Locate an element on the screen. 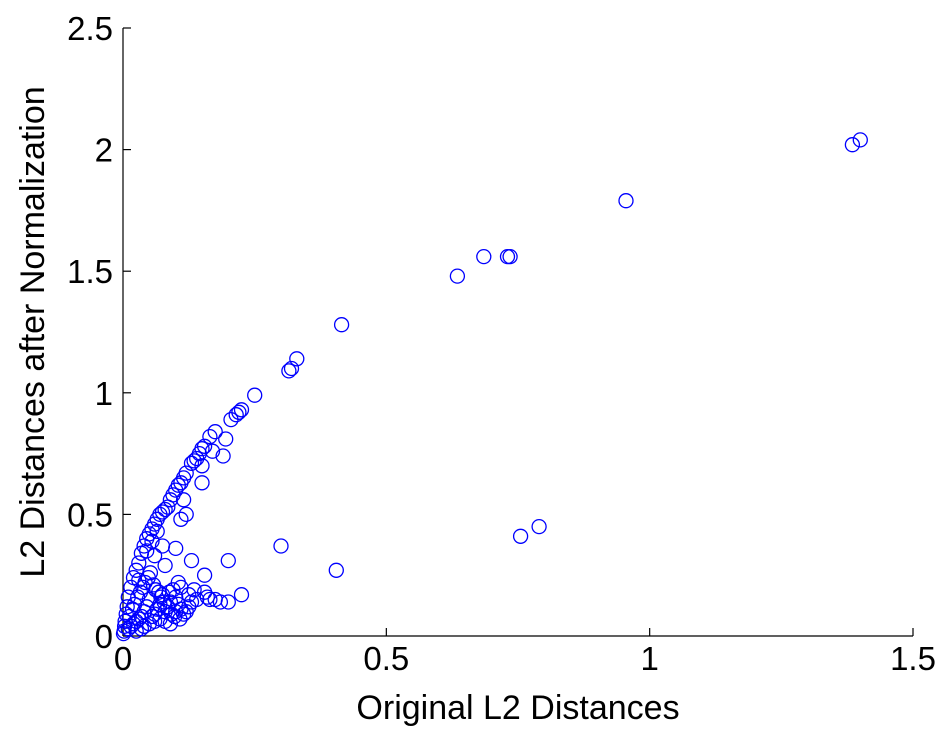 The image size is (952, 733). y-tick-label: 1.5 is located at coordinates (90, 271).